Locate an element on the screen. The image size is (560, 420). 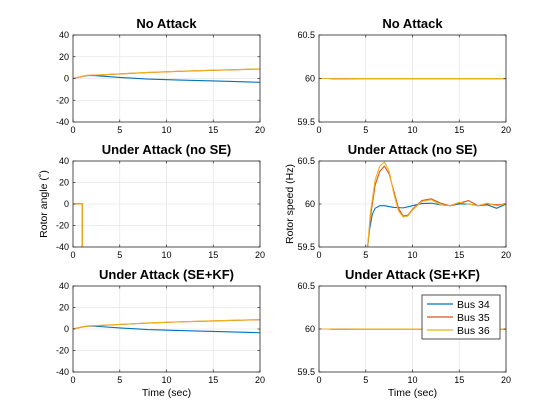
panel-6-xtick-label-3: 15 is located at coordinates (459, 380).